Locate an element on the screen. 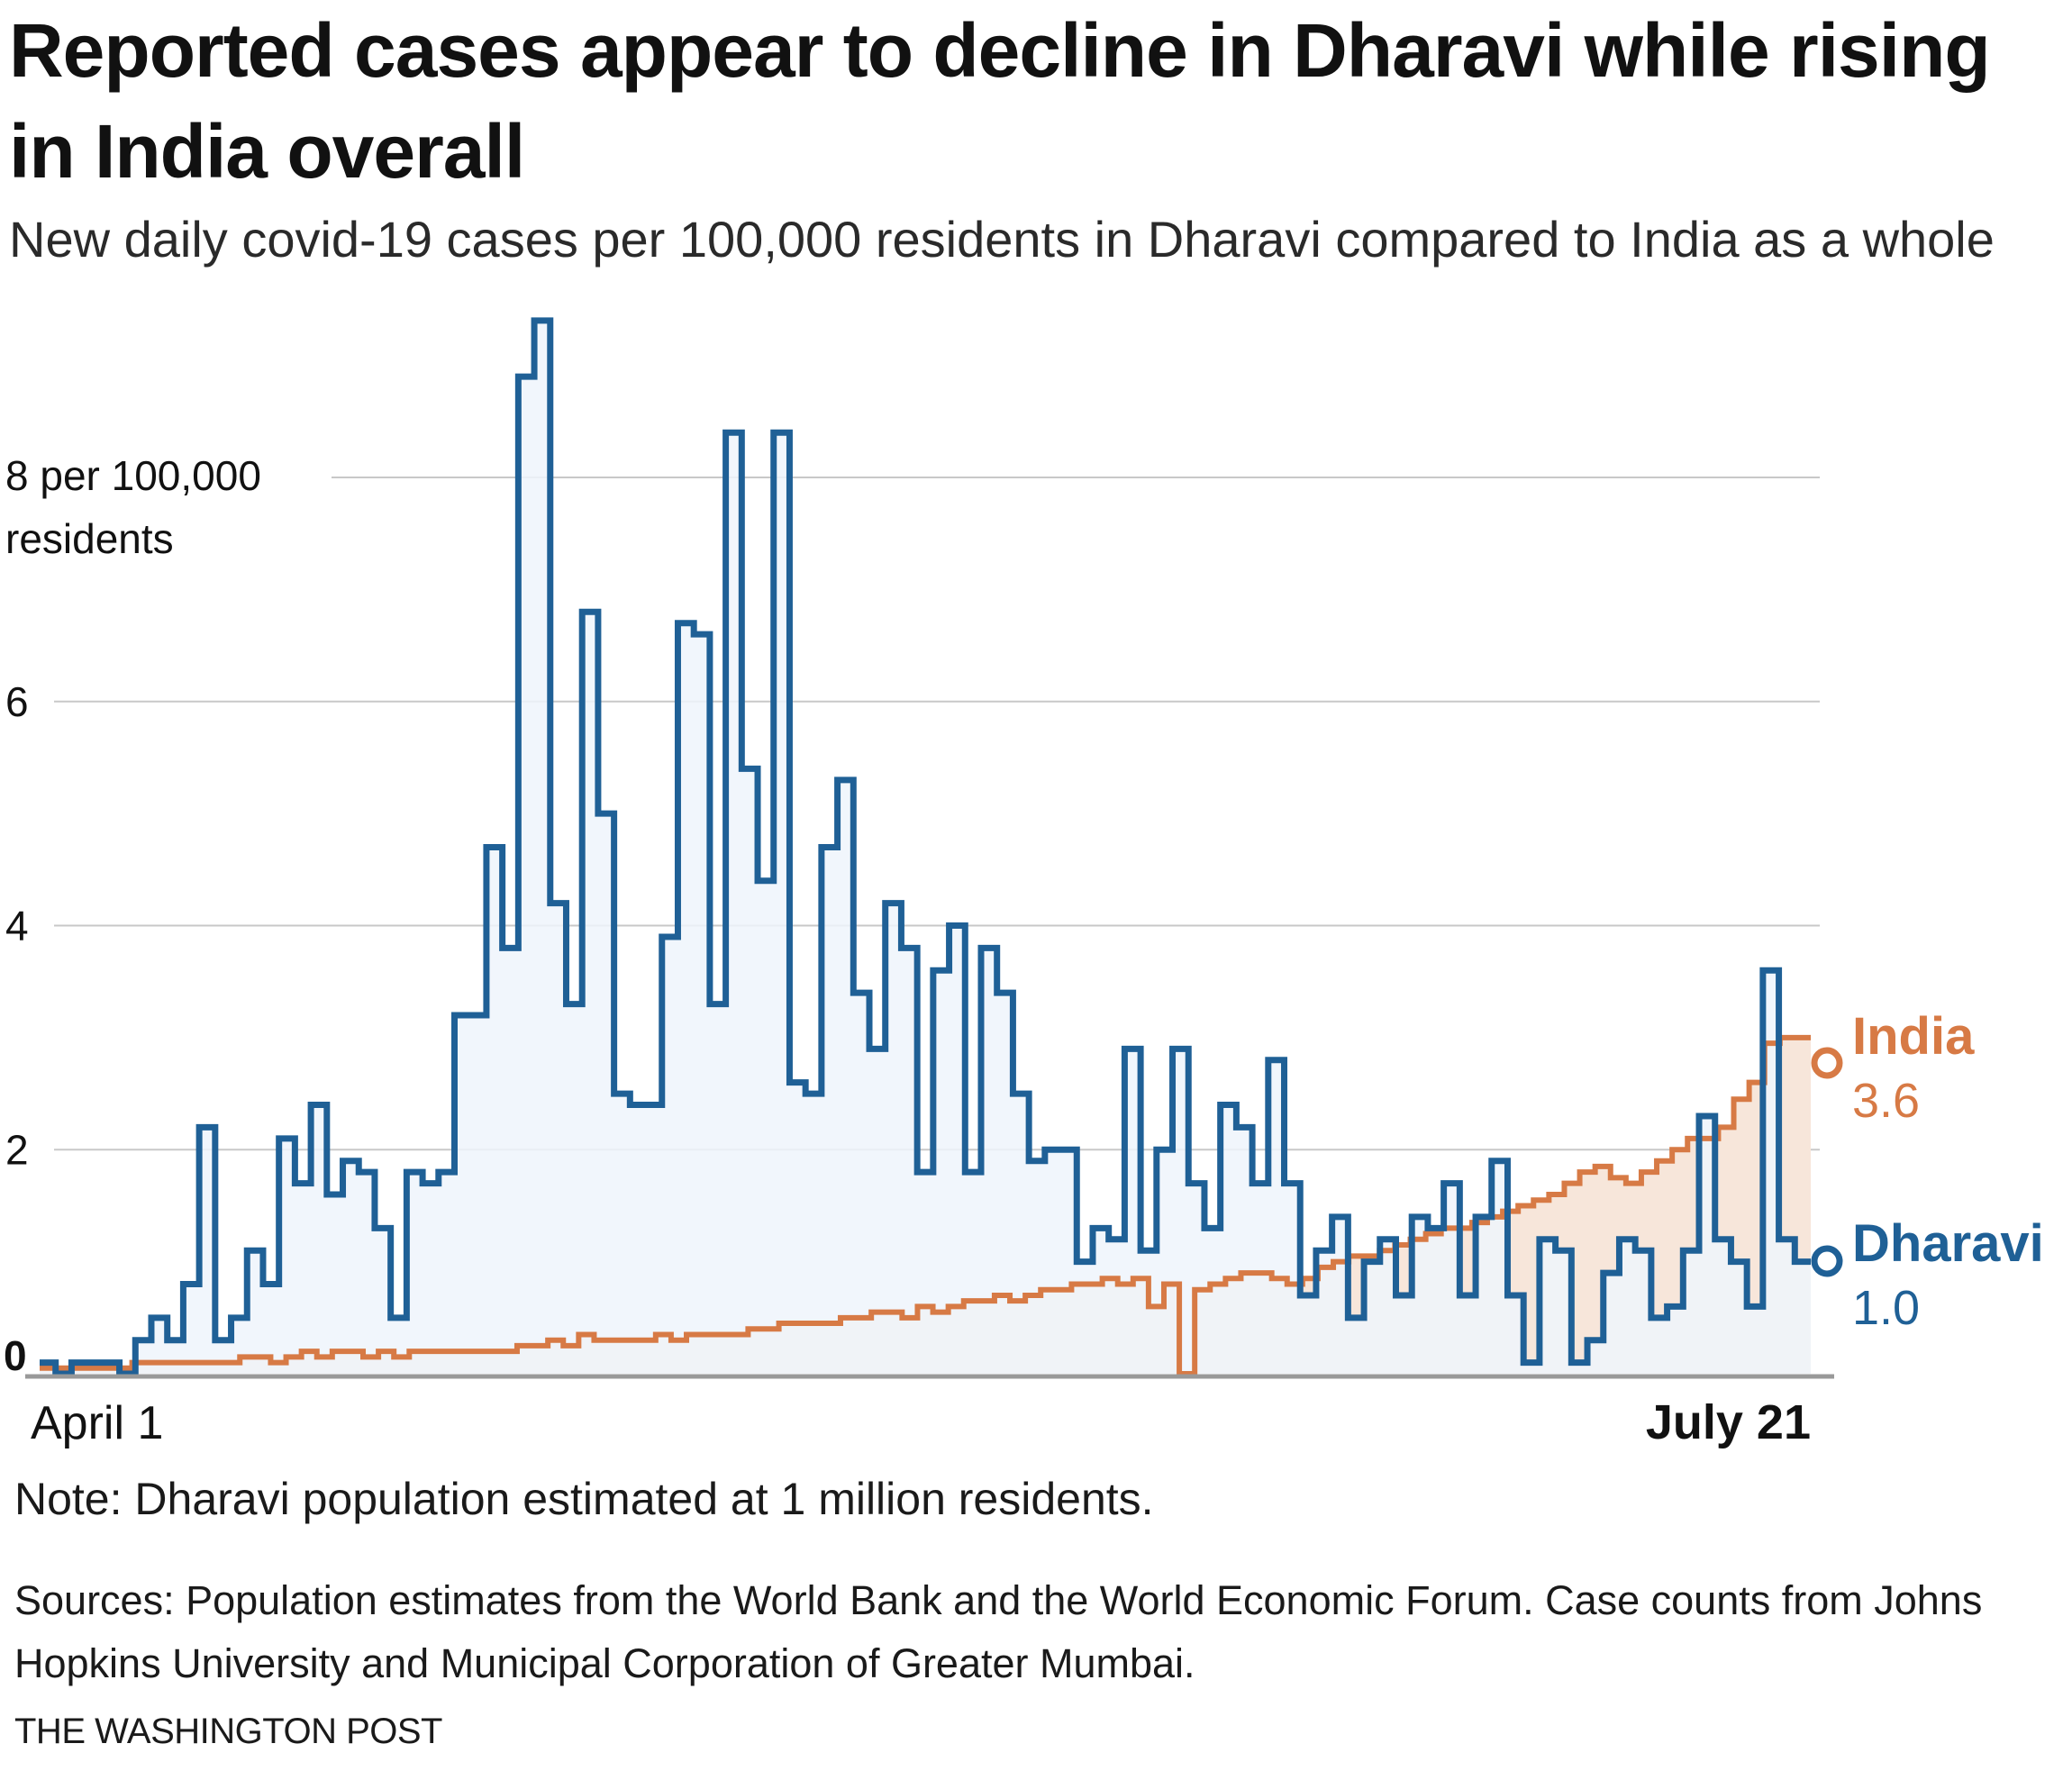  y-tick-label: 6 is located at coordinates (17, 701).